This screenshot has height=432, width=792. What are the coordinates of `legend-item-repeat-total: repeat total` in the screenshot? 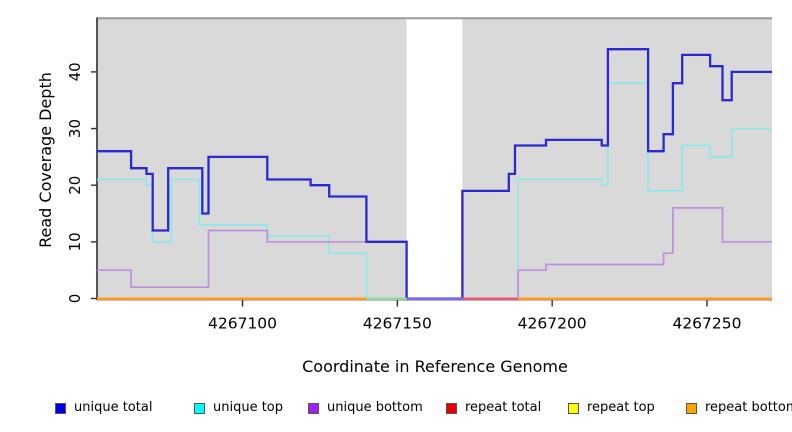 It's located at (493, 408).